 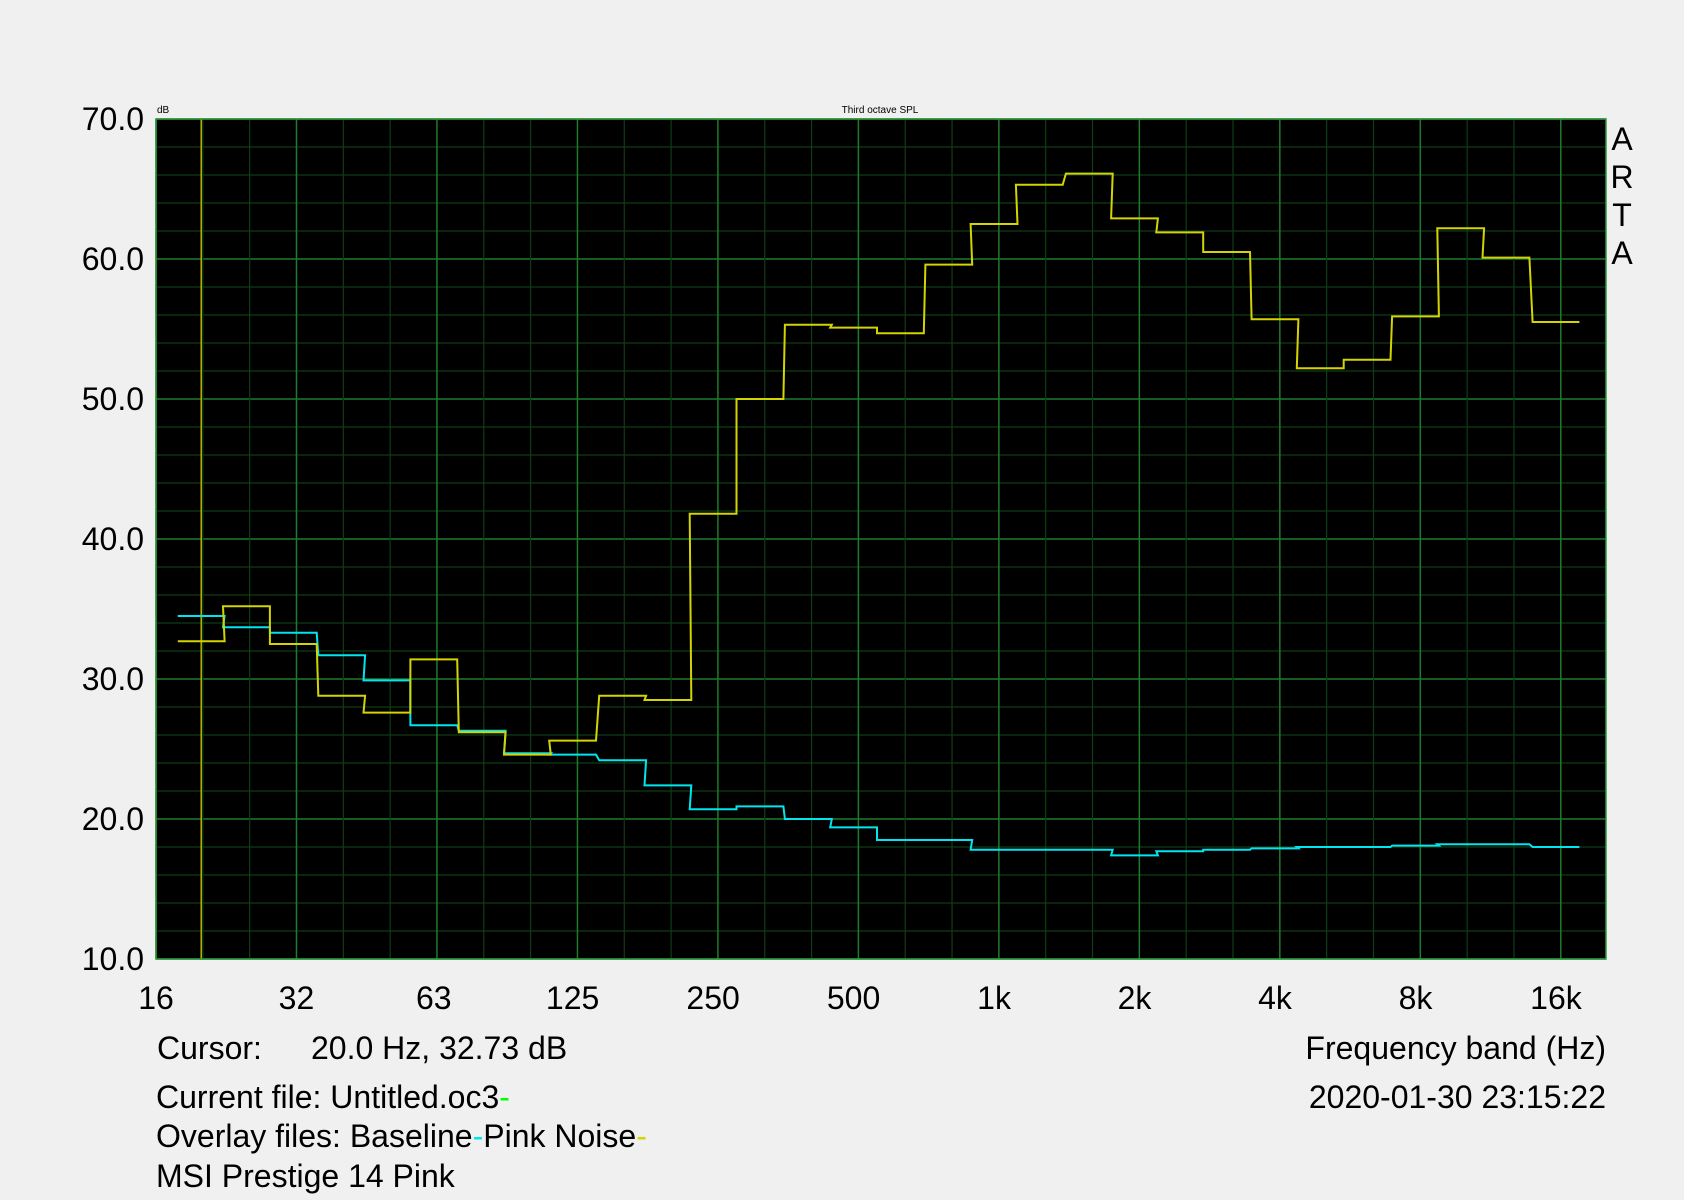 I want to click on x-tick-labels: 16 32 63 125 250 500 1k 2k 4k 8k 16k, so click(x=860, y=998).